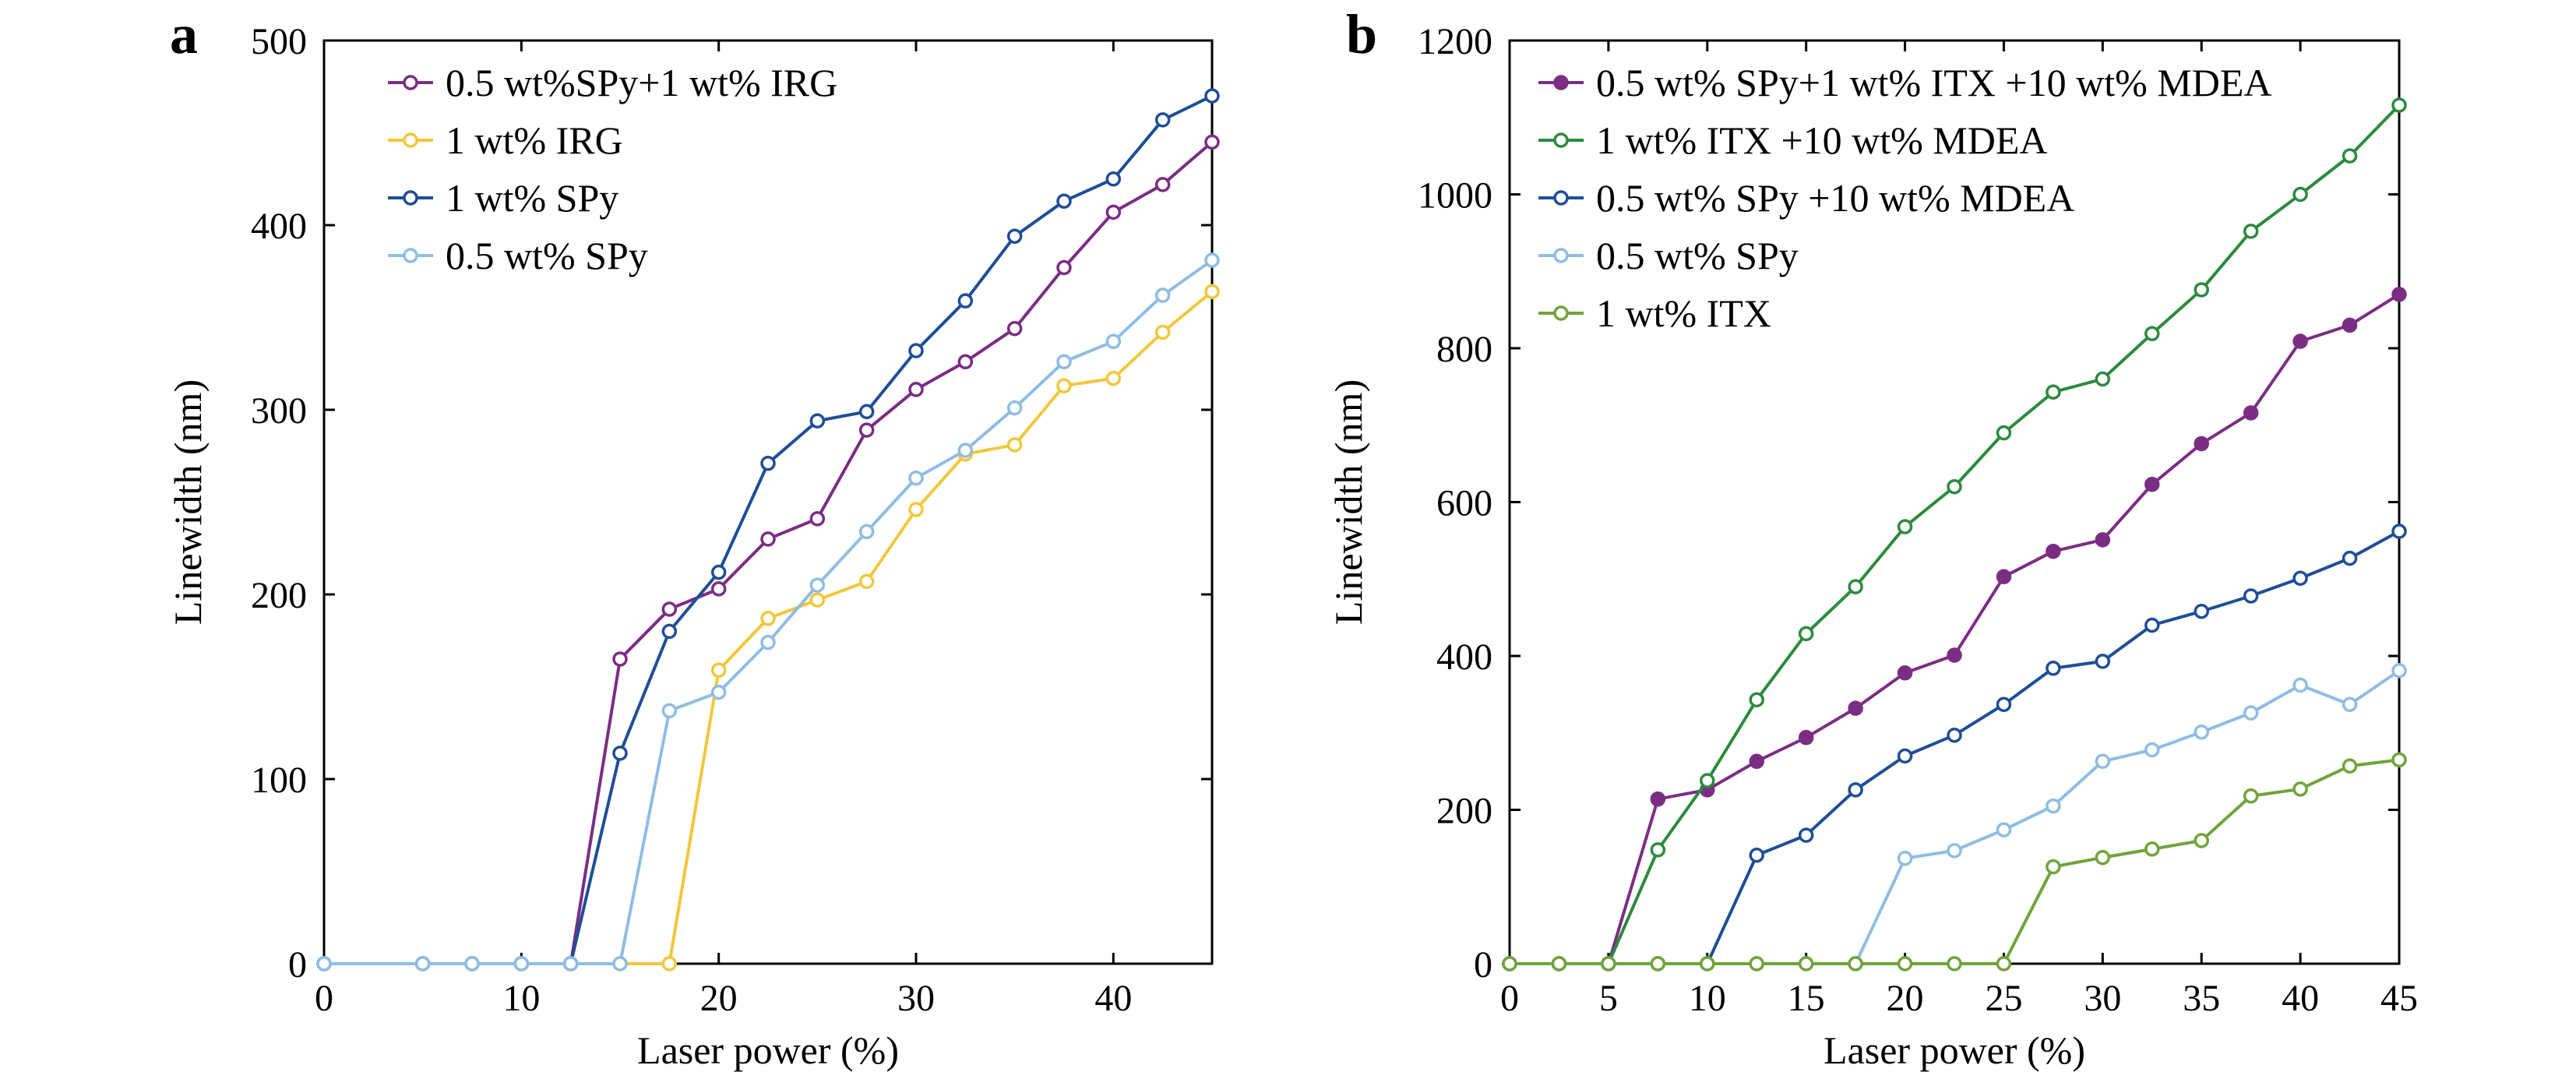 The image size is (2576, 1079). What do you see at coordinates (1509, 998) in the screenshot?
I see `x-tick-label: 0` at bounding box center [1509, 998].